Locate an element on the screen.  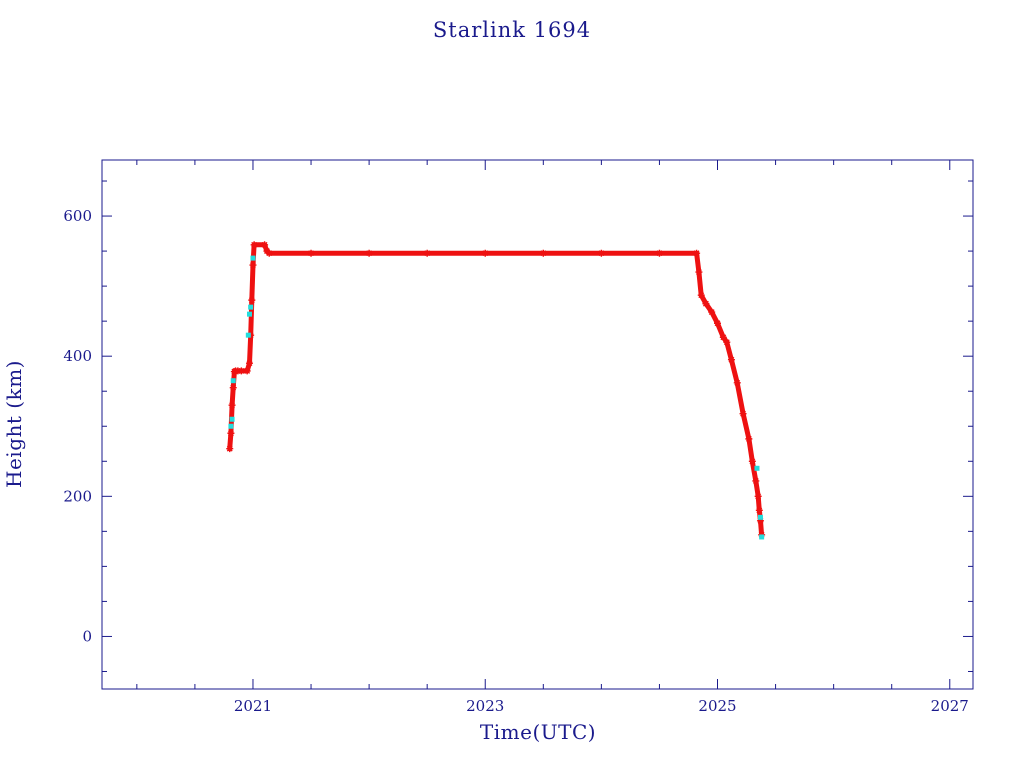
y-tick-label: 0 is located at coordinates (87, 636).